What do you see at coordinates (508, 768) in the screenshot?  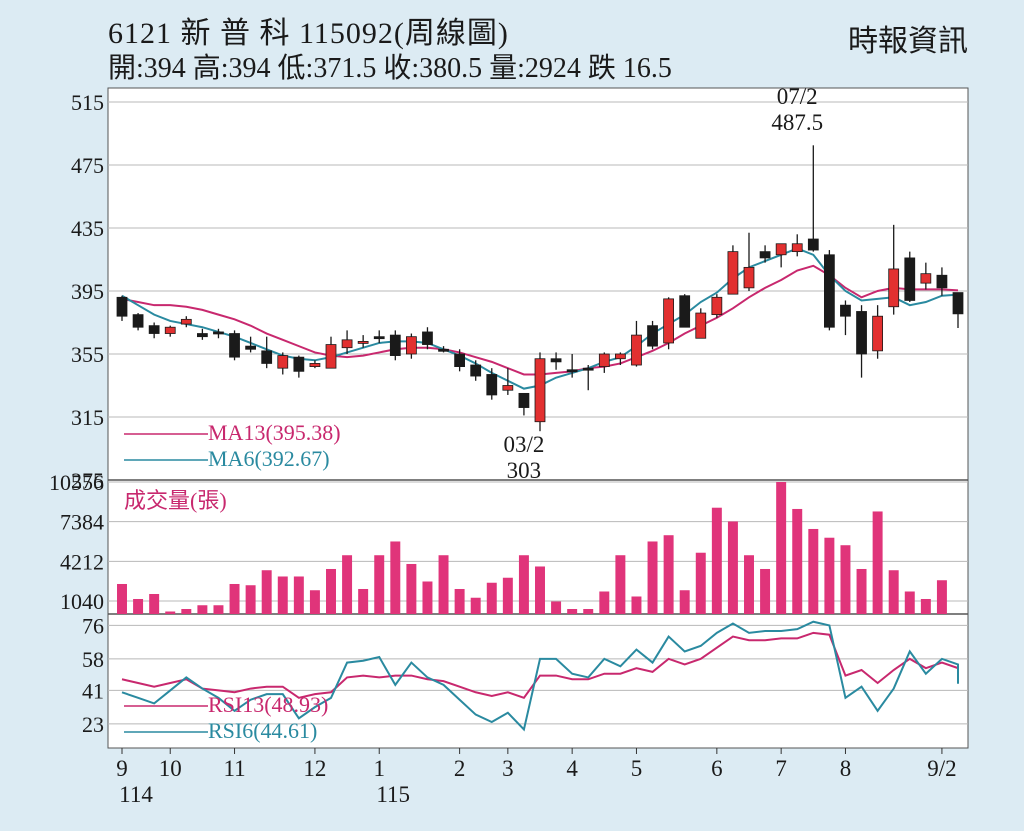 I see `x-tick-label: 3` at bounding box center [508, 768].